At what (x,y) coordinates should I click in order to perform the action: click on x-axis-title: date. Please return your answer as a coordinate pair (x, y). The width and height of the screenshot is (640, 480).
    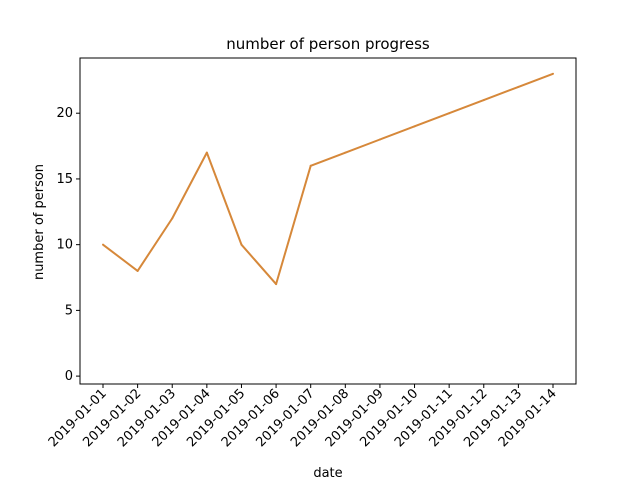
    Looking at the image, I should click on (327, 473).